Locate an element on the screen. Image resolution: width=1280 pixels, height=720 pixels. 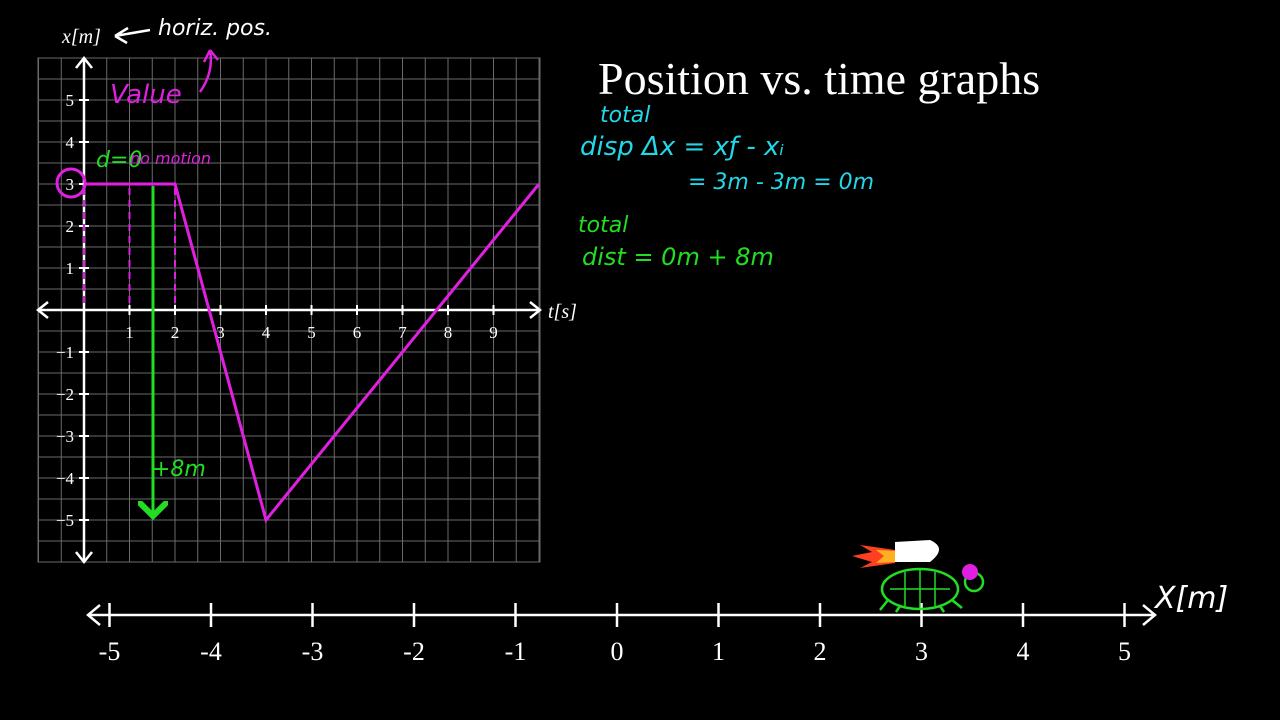
y-axis-label: x[m] is located at coordinates (81, 37).